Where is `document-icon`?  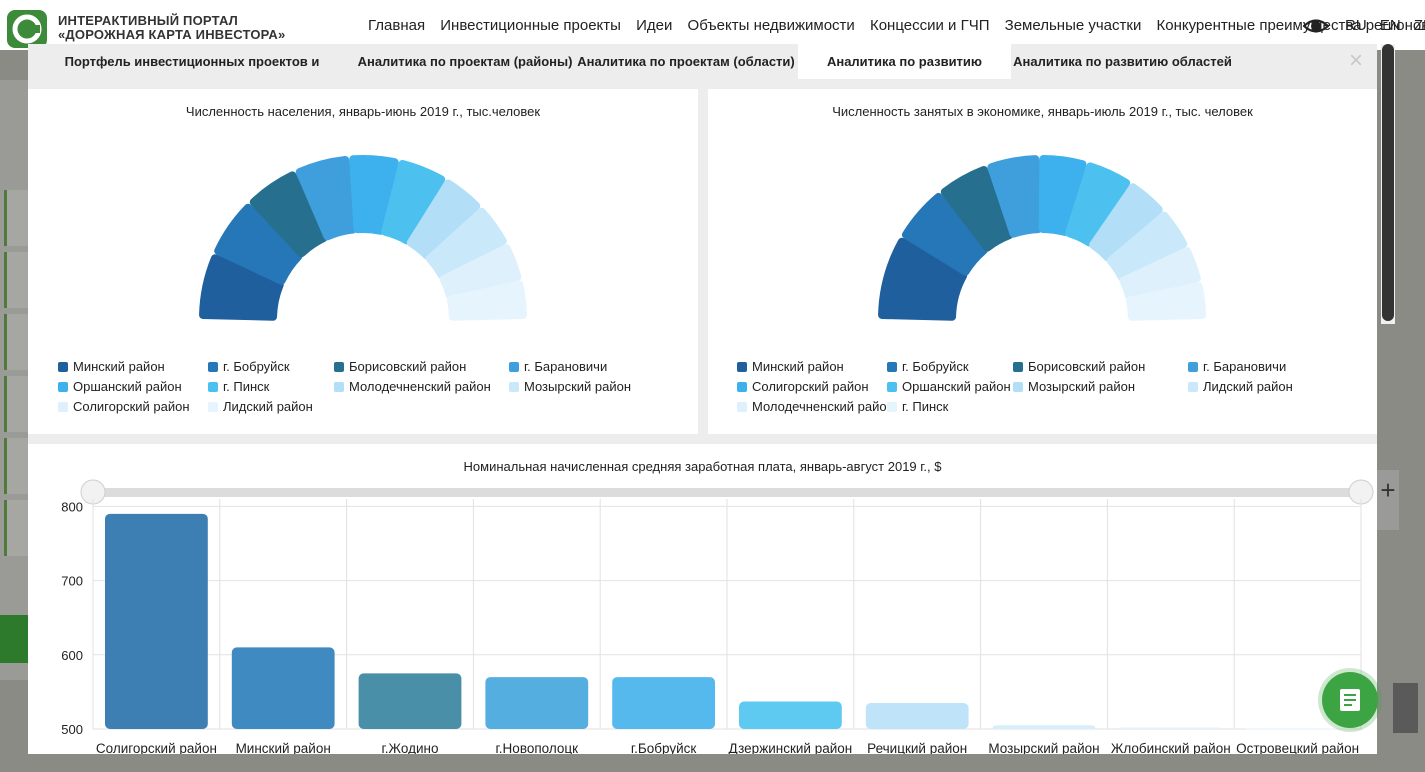
document-icon is located at coordinates (1350, 700).